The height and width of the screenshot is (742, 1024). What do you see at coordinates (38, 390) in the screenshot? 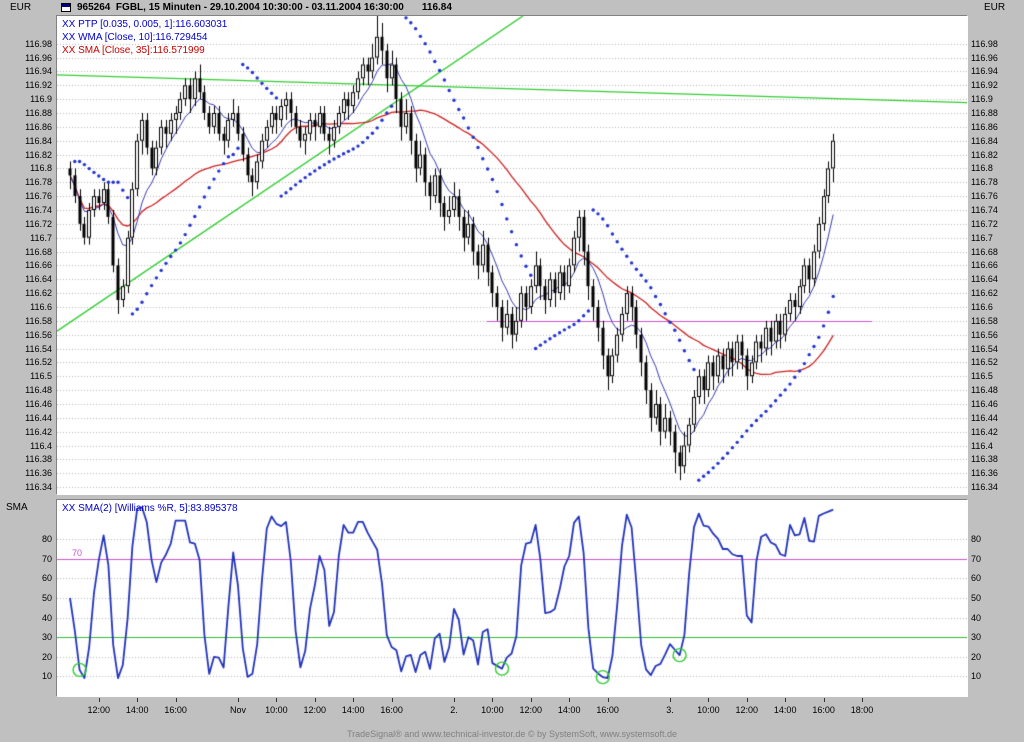
I see `price-tick-label: 116.48` at bounding box center [38, 390].